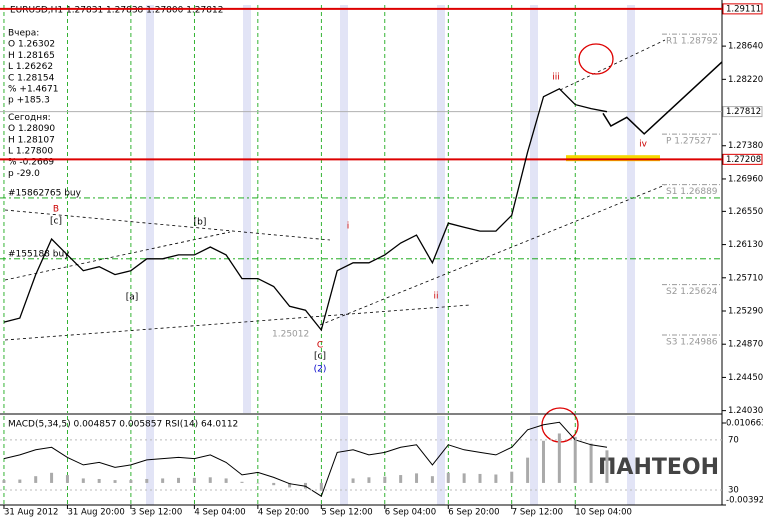 The width and height of the screenshot is (763, 520). I want to click on y-tick-label: -0.003928, so click(744, 501).